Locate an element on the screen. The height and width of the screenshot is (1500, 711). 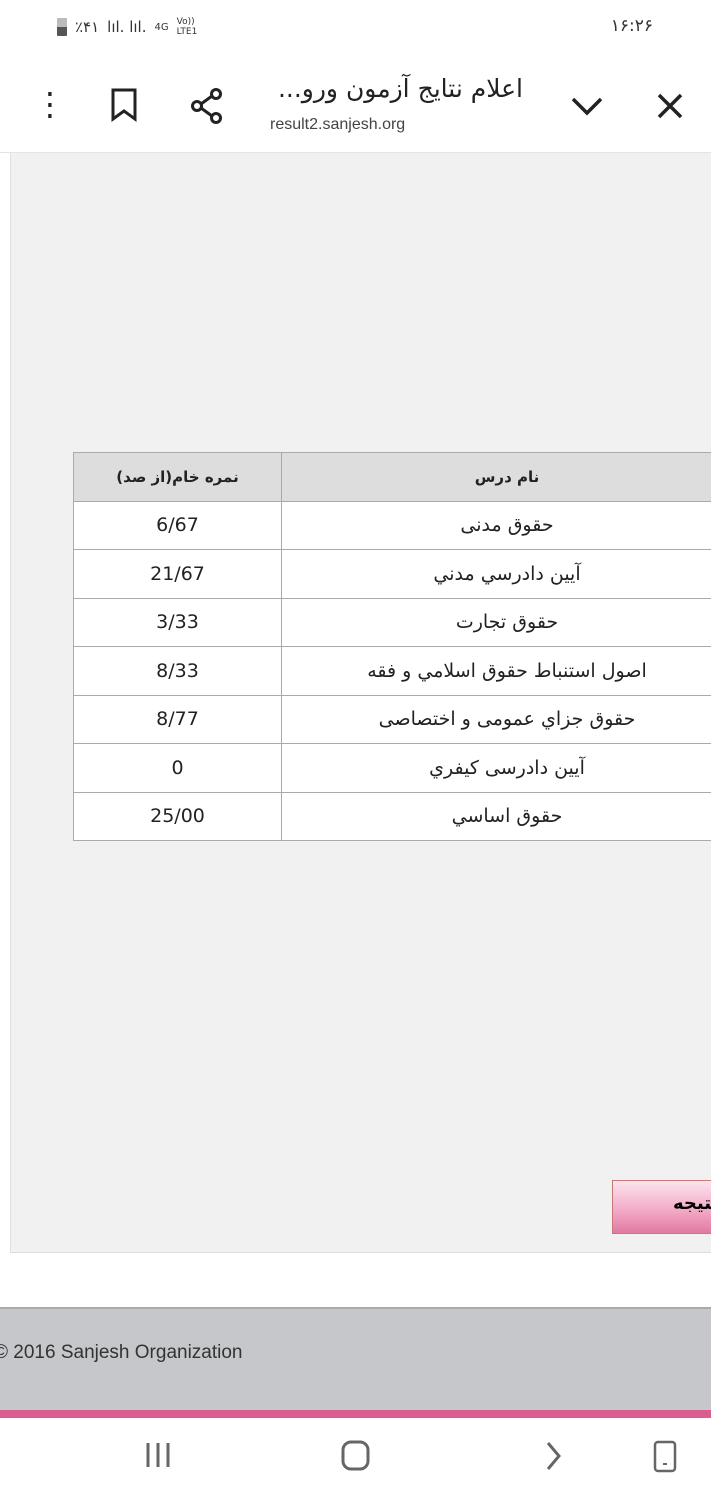
system-nav-bar is located at coordinates (355, 1459).